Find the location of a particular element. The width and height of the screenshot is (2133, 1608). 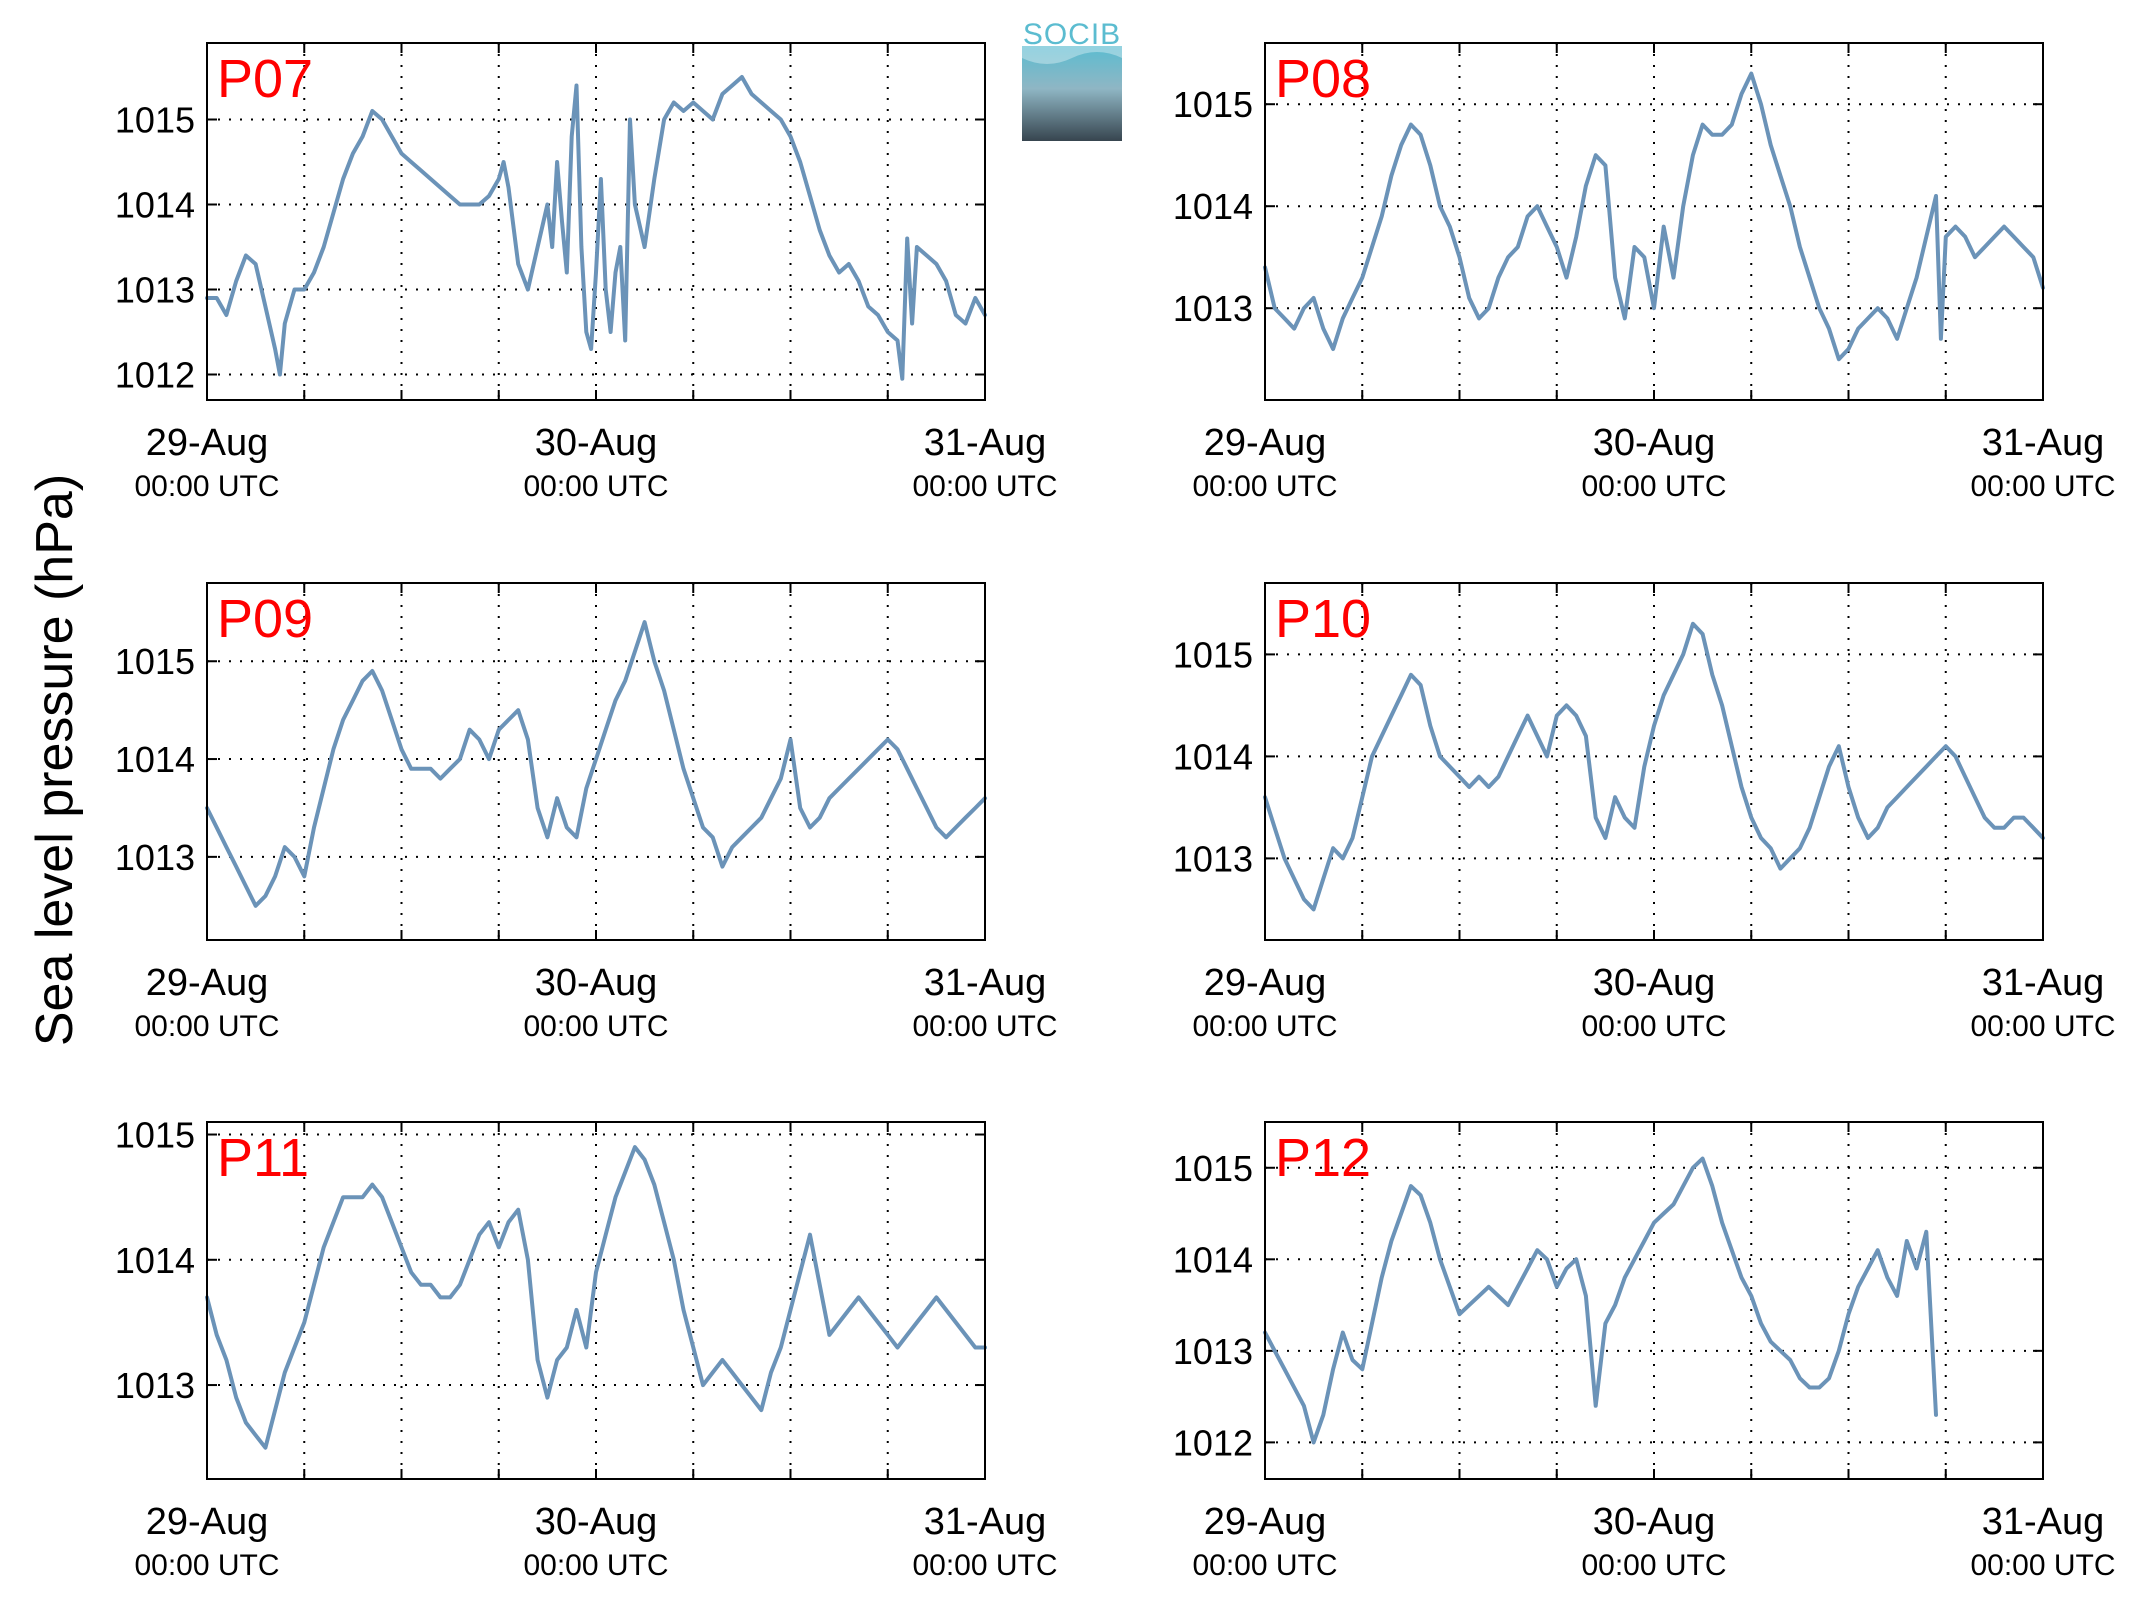

station-label: P08 is located at coordinates (1323, 79).